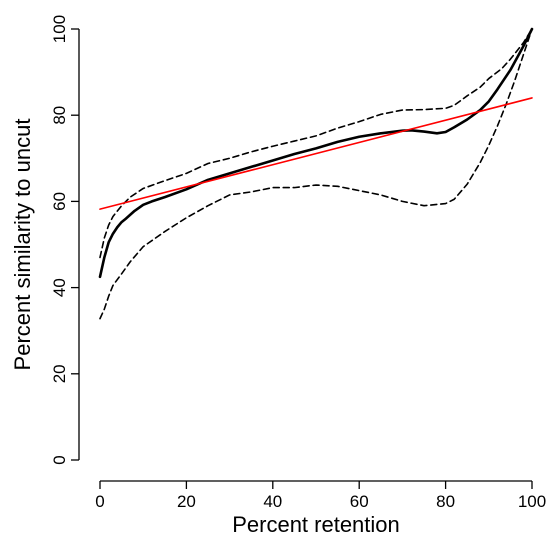 The height and width of the screenshot is (546, 551). Describe the element at coordinates (22, 245) in the screenshot. I see `y-axis-title: Percent similarity to uncut` at that location.